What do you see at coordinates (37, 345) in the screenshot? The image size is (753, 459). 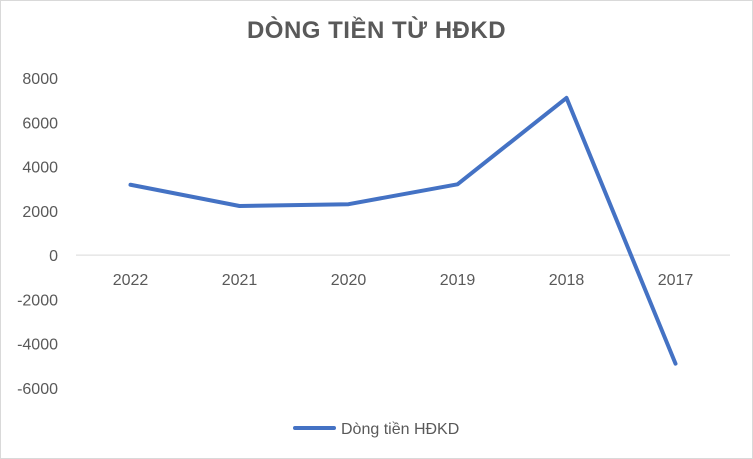 I see `y-tick-label: -4000` at bounding box center [37, 345].